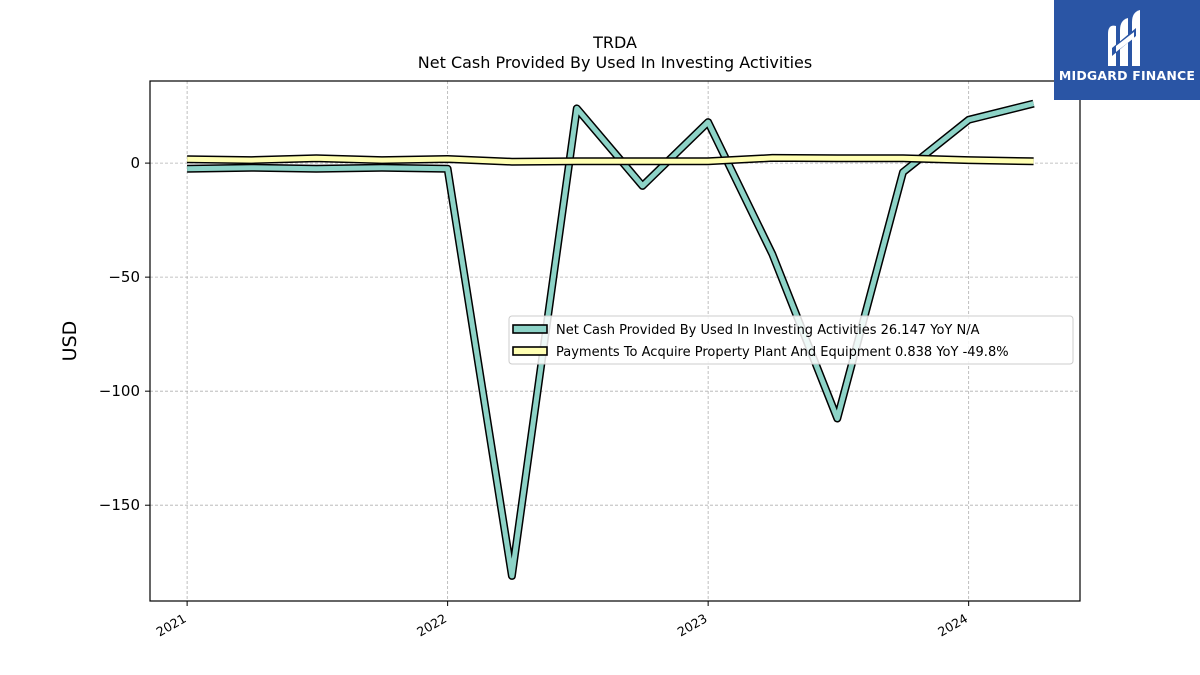 This screenshot has width=1200, height=675. I want to click on y-tick-label: −100, so click(119, 391).